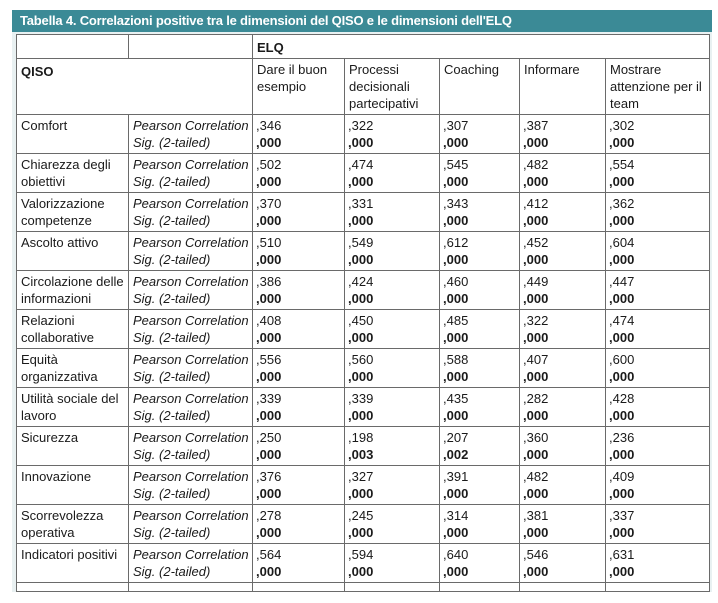  Describe the element at coordinates (479, 587) in the screenshot. I see `footer-cell` at that location.